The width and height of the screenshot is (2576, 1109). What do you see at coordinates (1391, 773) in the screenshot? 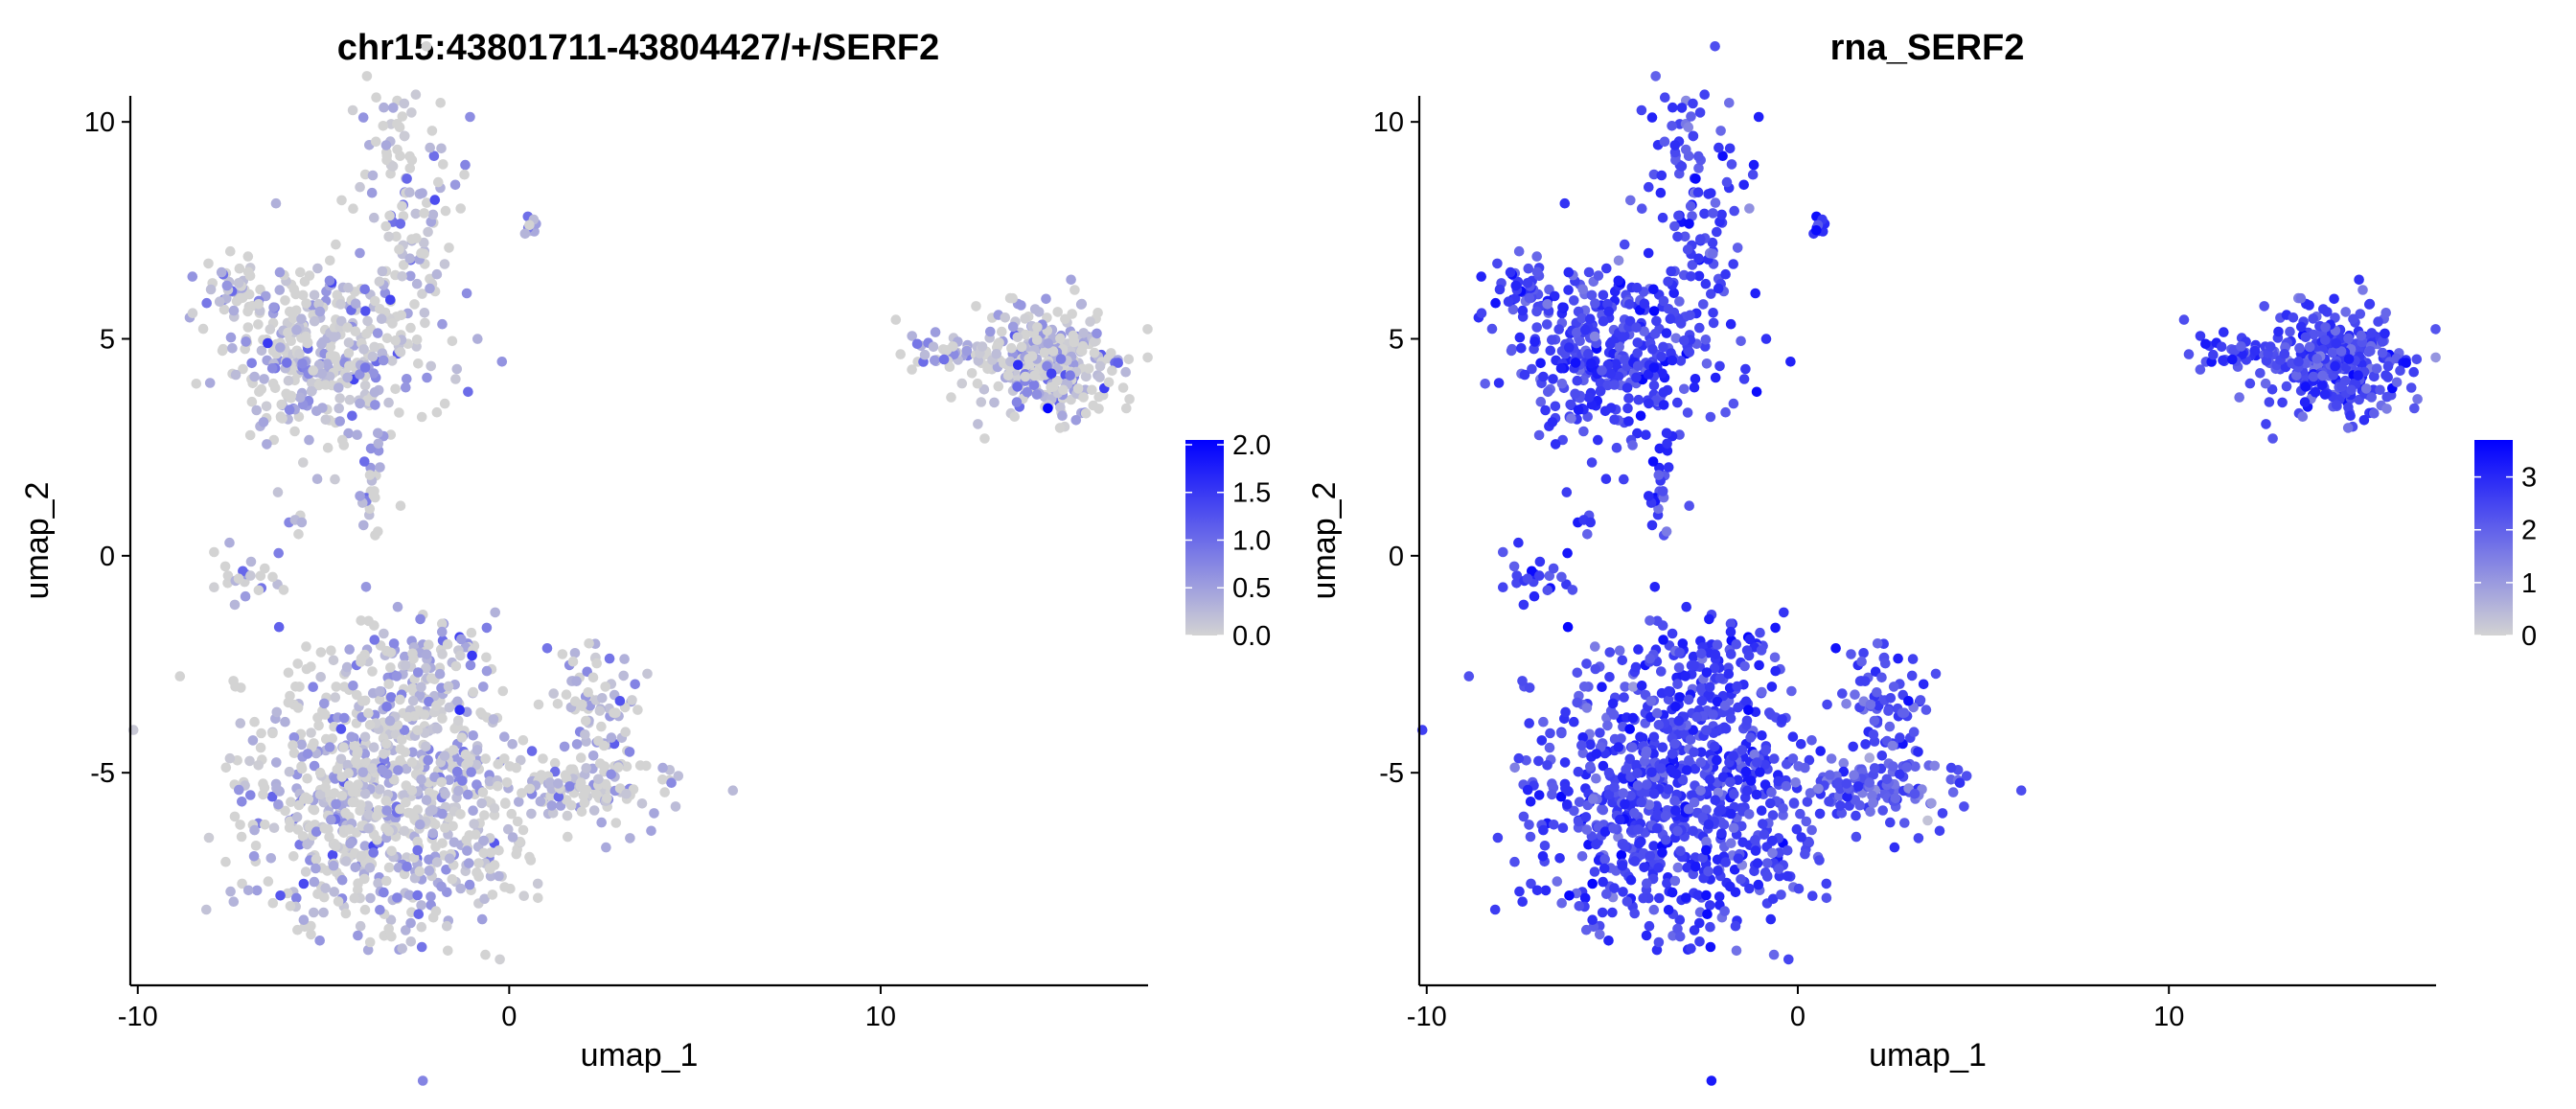
I see `y-tick-label: -5` at bounding box center [1391, 773].